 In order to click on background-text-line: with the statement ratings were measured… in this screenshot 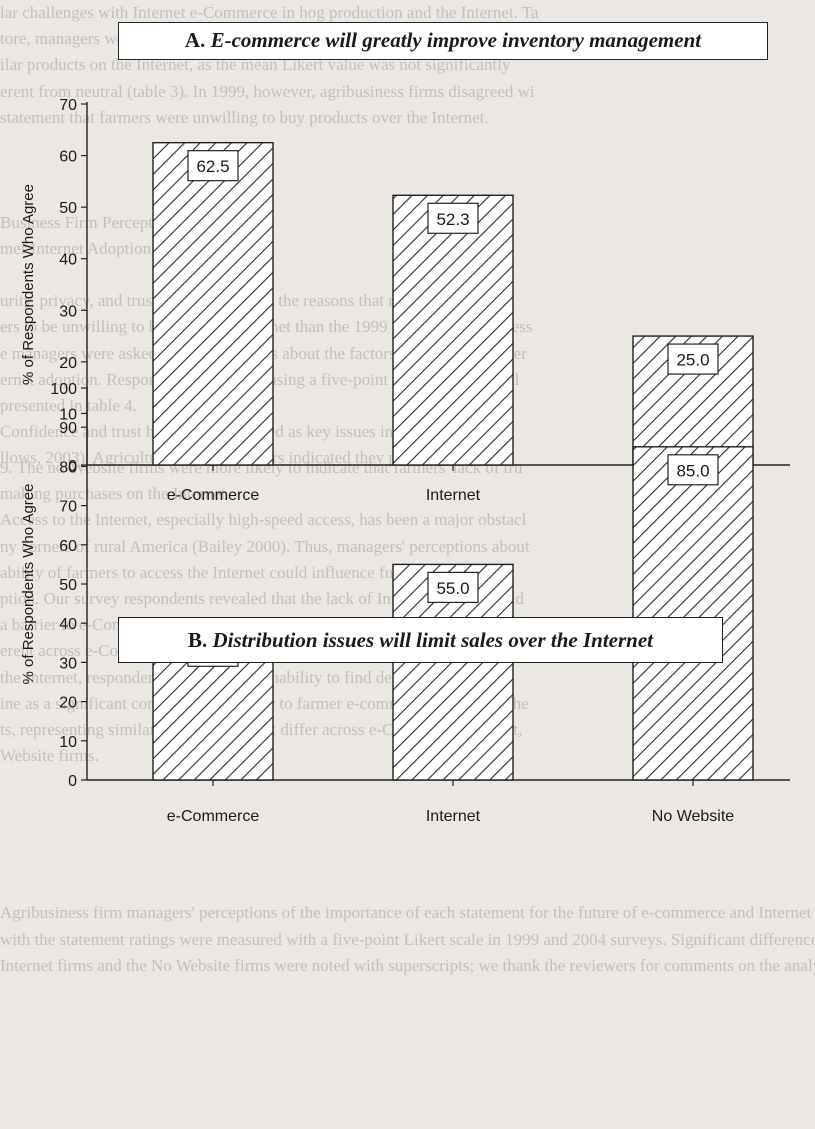, I will do `click(407, 939)`.